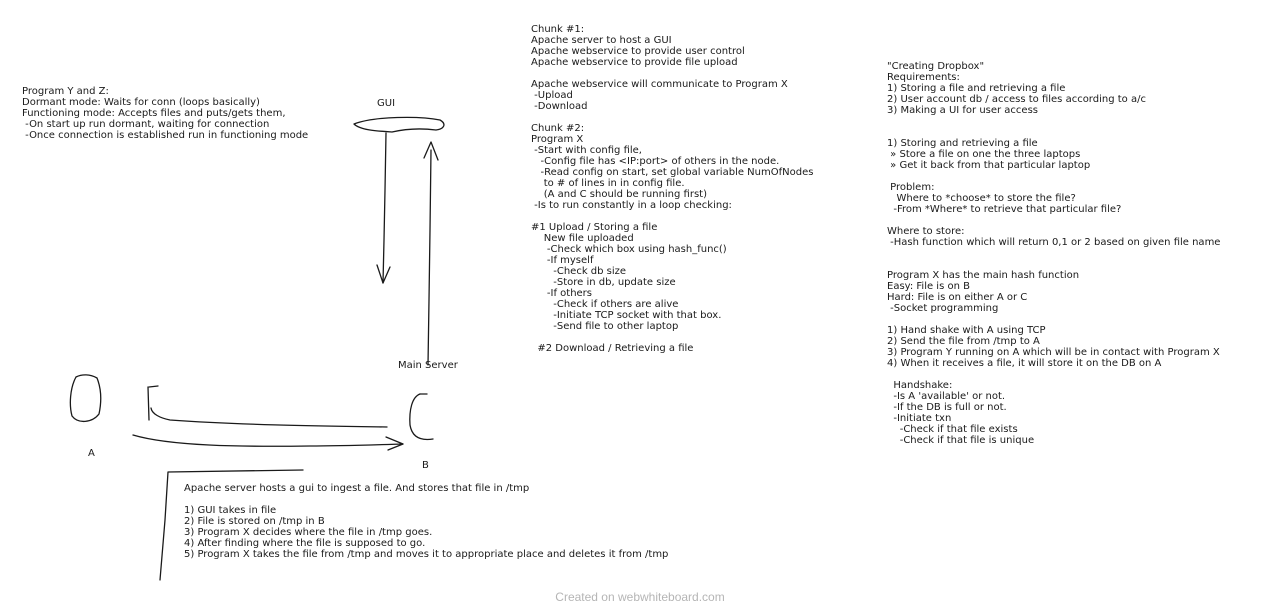 This screenshot has width=1280, height=607. What do you see at coordinates (91, 453) in the screenshot?
I see `label-a: A` at bounding box center [91, 453].